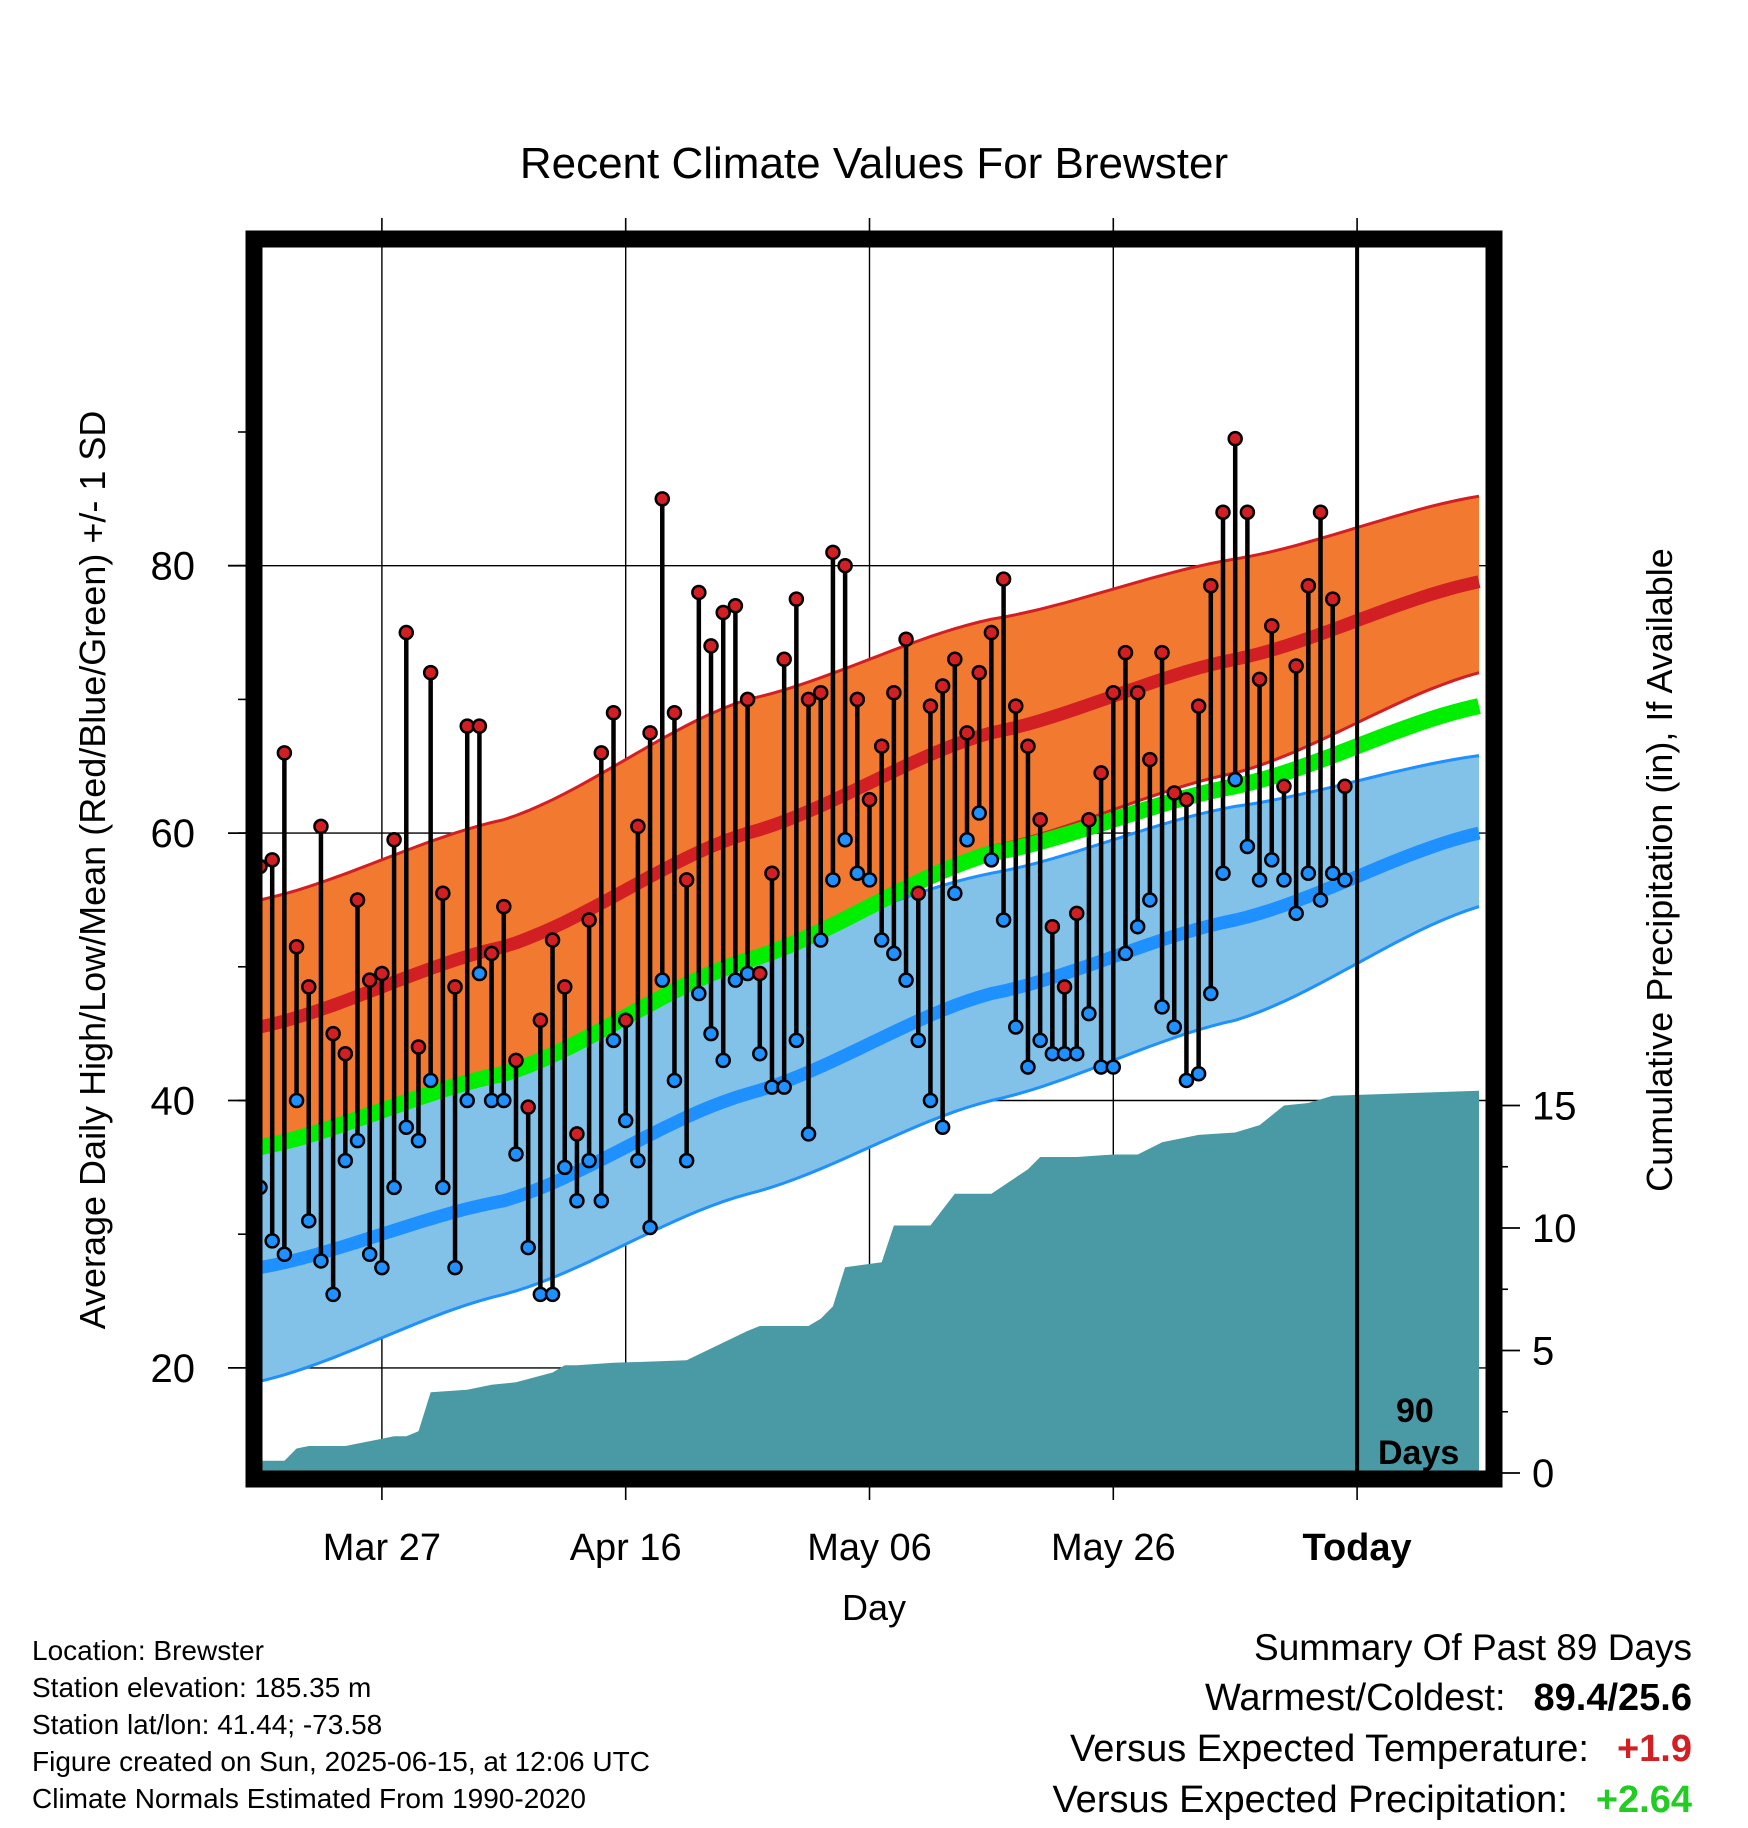  What do you see at coordinates (202, 1687) in the screenshot?
I see `elevation-text: Station elevation: 185.35 m` at bounding box center [202, 1687].